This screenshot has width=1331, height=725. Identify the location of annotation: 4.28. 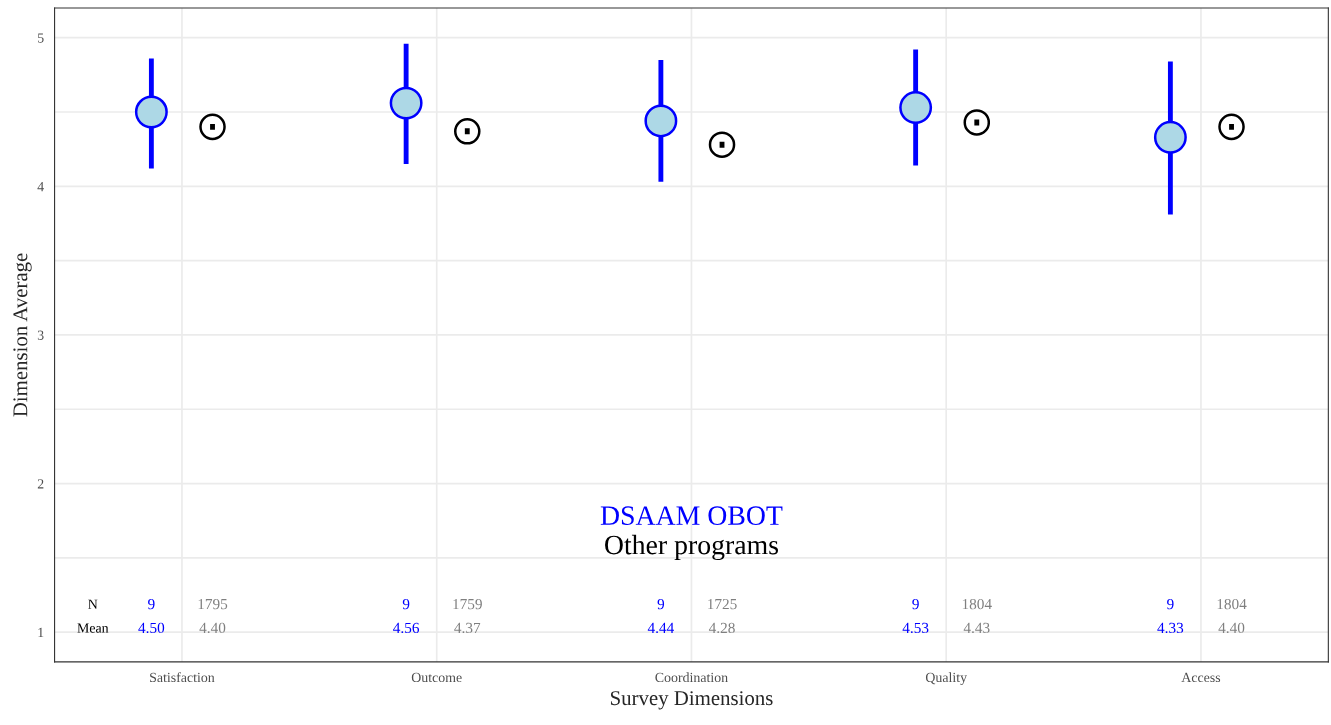
(721, 628).